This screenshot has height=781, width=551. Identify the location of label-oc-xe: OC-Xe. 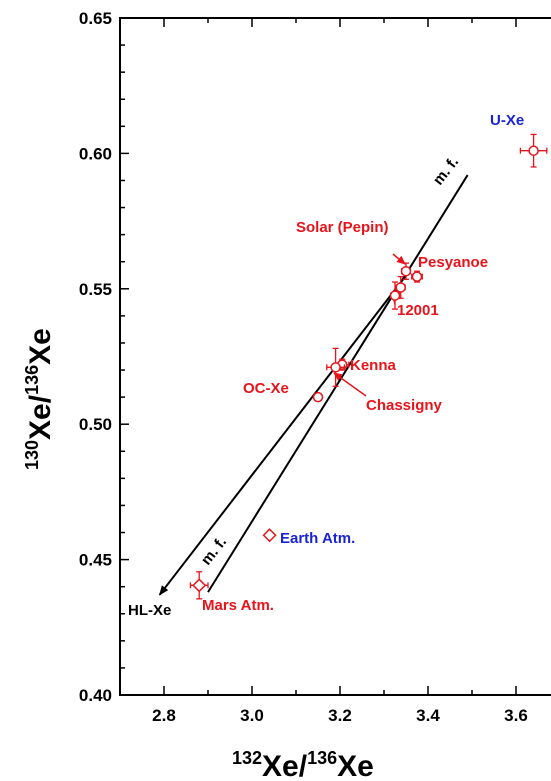
(266, 388).